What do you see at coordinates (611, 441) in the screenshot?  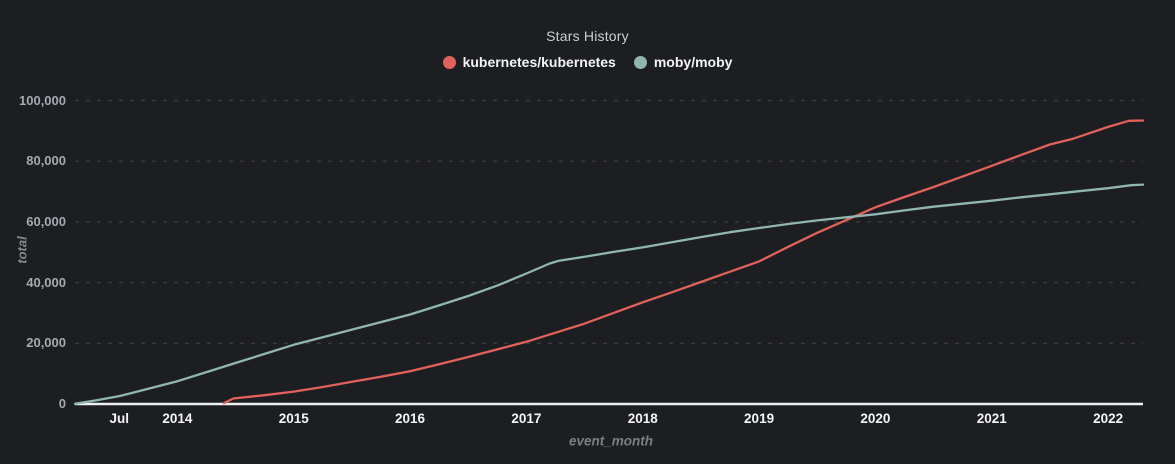 I see `x-axis-title: event_month` at bounding box center [611, 441].